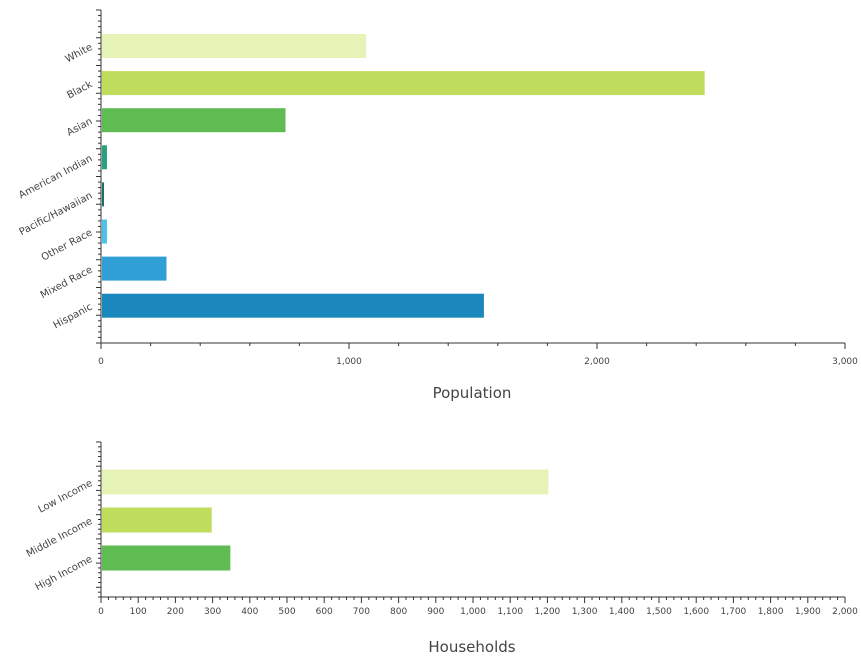 Image resolution: width=861 pixels, height=658 pixels. I want to click on population-bar-white, so click(234, 46).